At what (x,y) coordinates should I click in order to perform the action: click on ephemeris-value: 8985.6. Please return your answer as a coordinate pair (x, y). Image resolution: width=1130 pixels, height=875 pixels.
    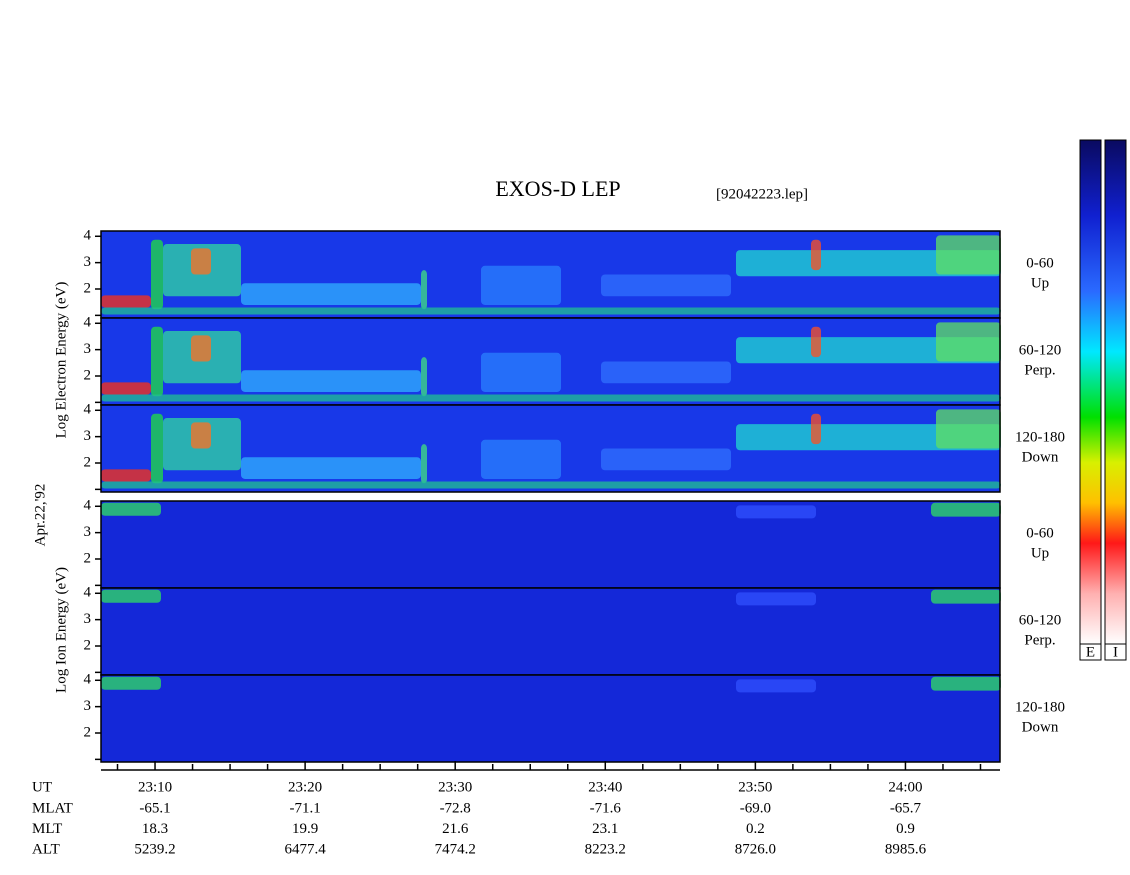
    Looking at the image, I should click on (906, 849).